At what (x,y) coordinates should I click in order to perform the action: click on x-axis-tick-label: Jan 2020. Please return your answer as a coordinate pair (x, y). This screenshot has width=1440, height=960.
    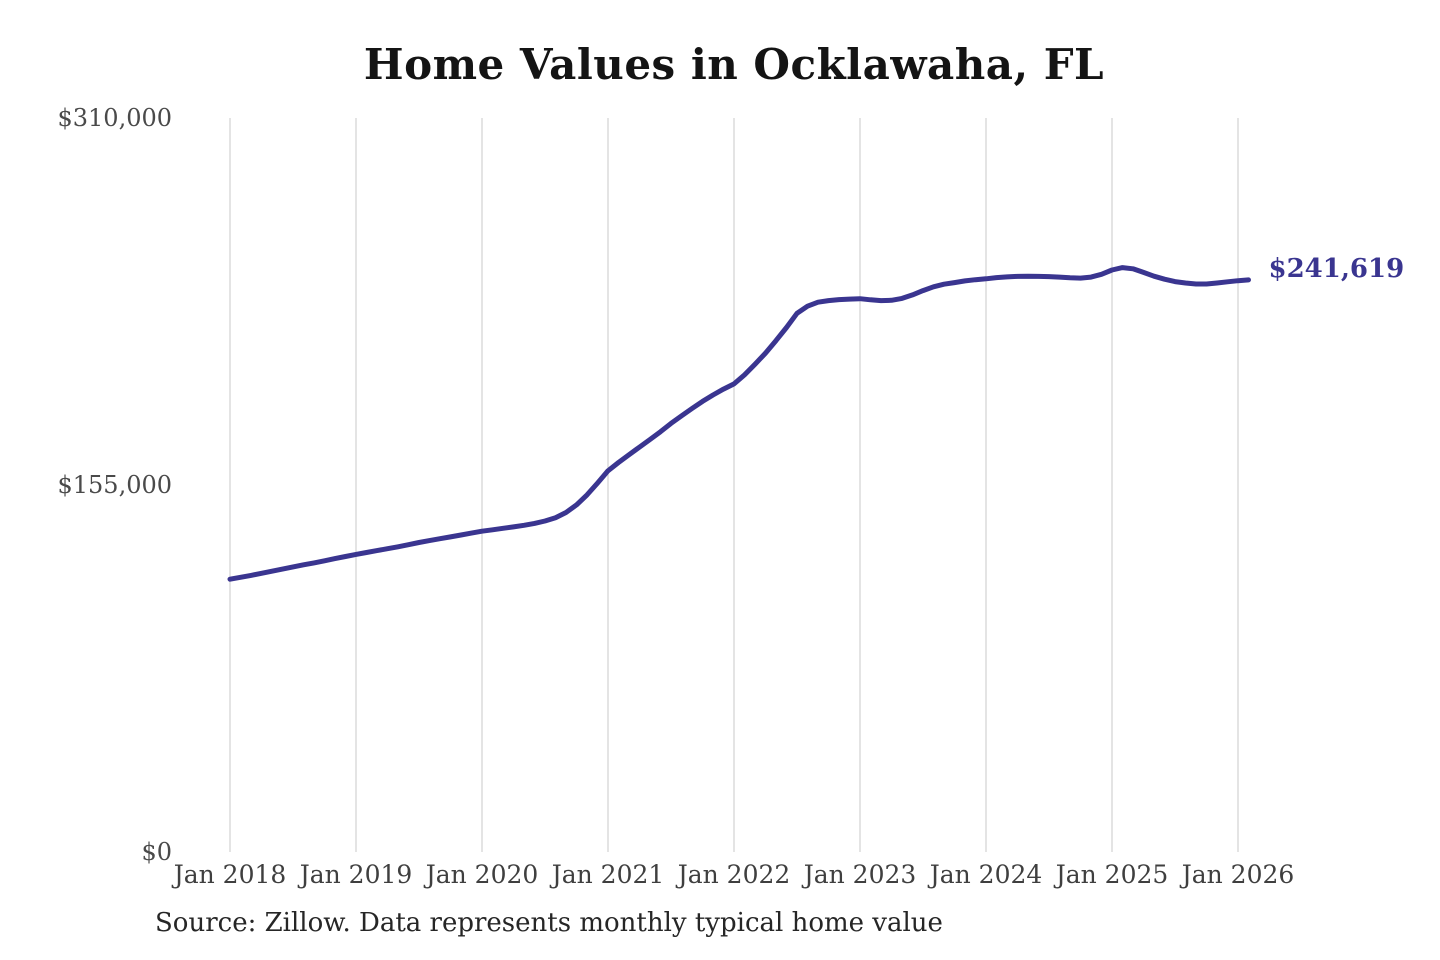
    Looking at the image, I should click on (482, 874).